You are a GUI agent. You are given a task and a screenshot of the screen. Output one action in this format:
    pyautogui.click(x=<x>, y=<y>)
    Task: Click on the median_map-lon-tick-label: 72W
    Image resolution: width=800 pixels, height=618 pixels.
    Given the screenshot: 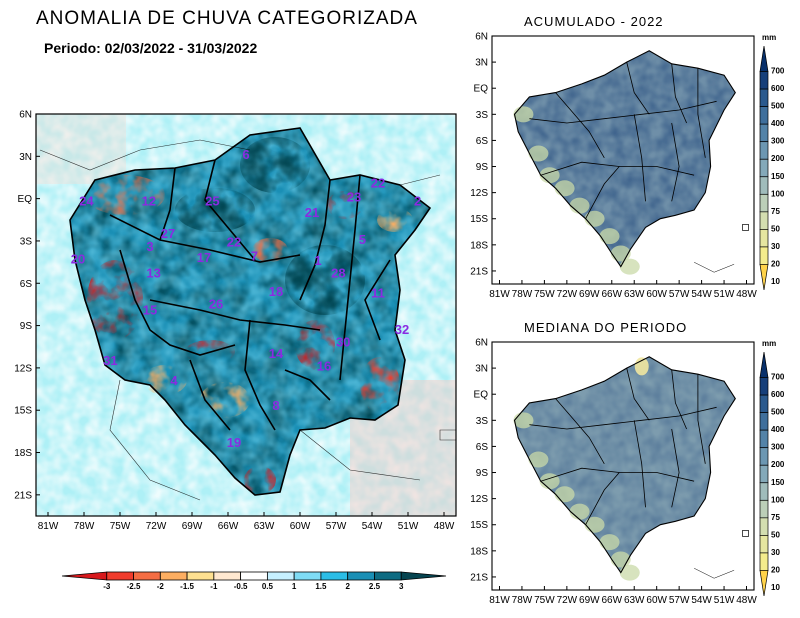 What is the action you would take?
    pyautogui.click(x=567, y=600)
    